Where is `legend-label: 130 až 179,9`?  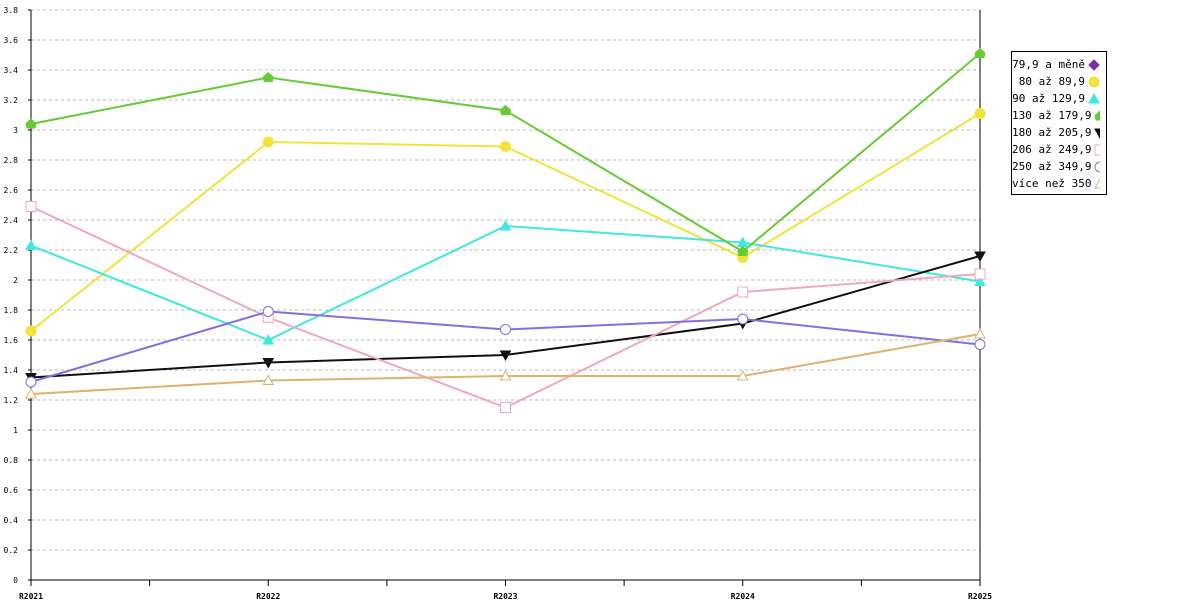 legend-label: 130 až 179,9 is located at coordinates (1052, 115).